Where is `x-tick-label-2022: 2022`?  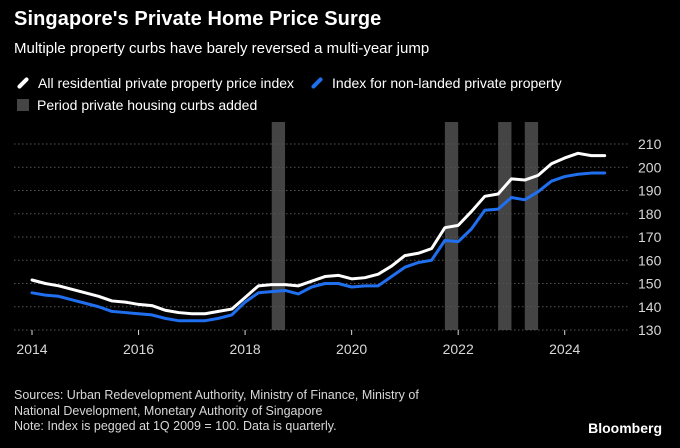
x-tick-label-2022: 2022 is located at coordinates (458, 349).